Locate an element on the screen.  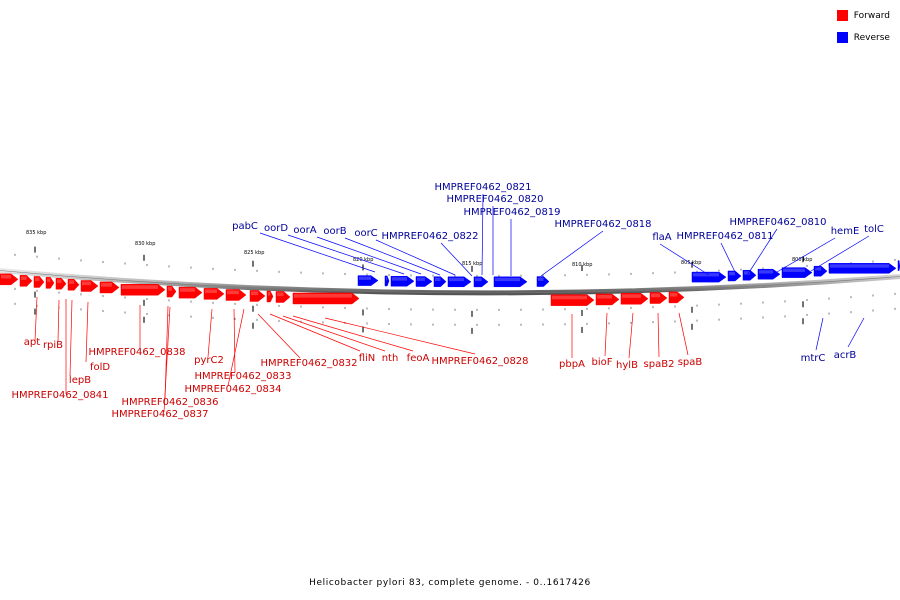
scale-label: 815 kbp is located at coordinates (472, 264).